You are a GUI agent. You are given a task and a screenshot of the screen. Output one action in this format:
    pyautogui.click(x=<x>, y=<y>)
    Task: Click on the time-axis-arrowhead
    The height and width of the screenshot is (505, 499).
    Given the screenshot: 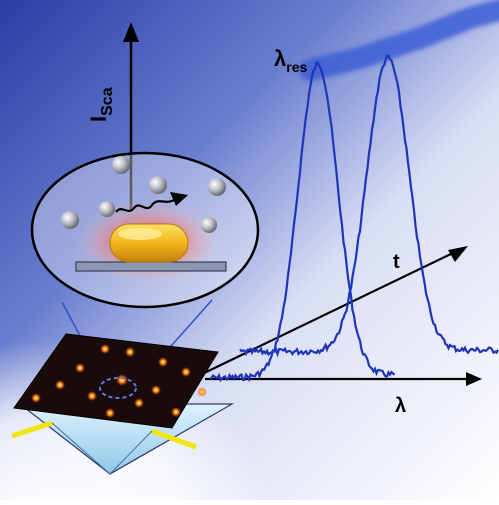 What is the action you would take?
    pyautogui.click(x=458, y=254)
    